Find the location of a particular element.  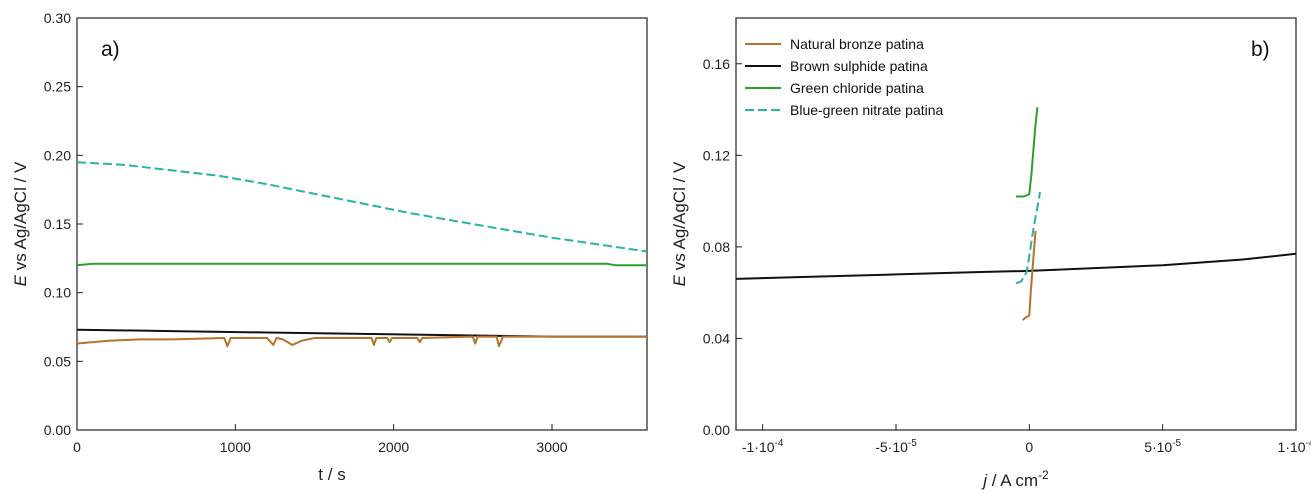

panel-b-x-tick-label: 1·10⁻⁴ is located at coordinates (1294, 446).